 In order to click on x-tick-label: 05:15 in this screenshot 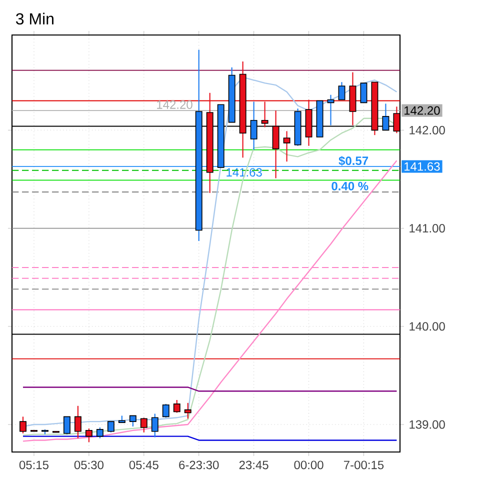, I will do `click(33, 465)`.